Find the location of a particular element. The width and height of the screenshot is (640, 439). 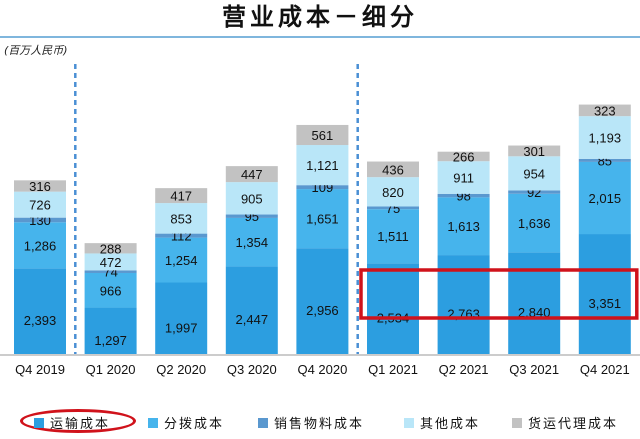

legend-swatch-other is located at coordinates (409, 422).